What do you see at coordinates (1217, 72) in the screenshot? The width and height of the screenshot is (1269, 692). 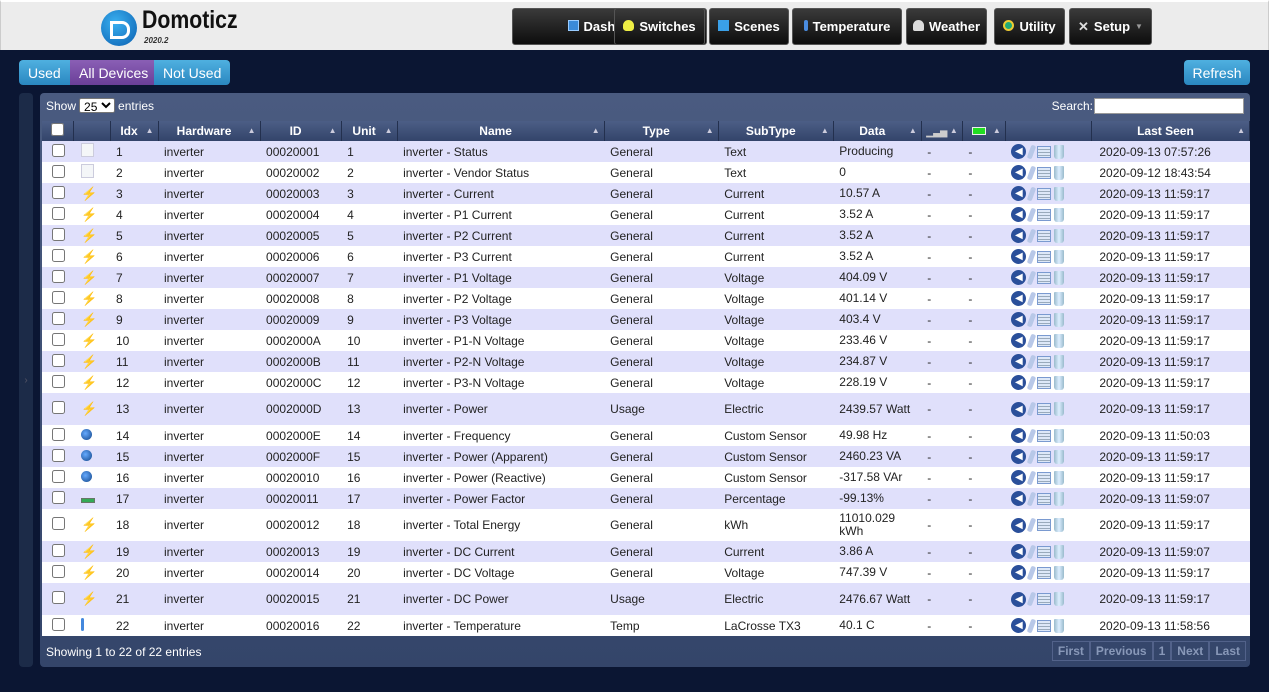 I see `refresh-button: Refresh` at bounding box center [1217, 72].